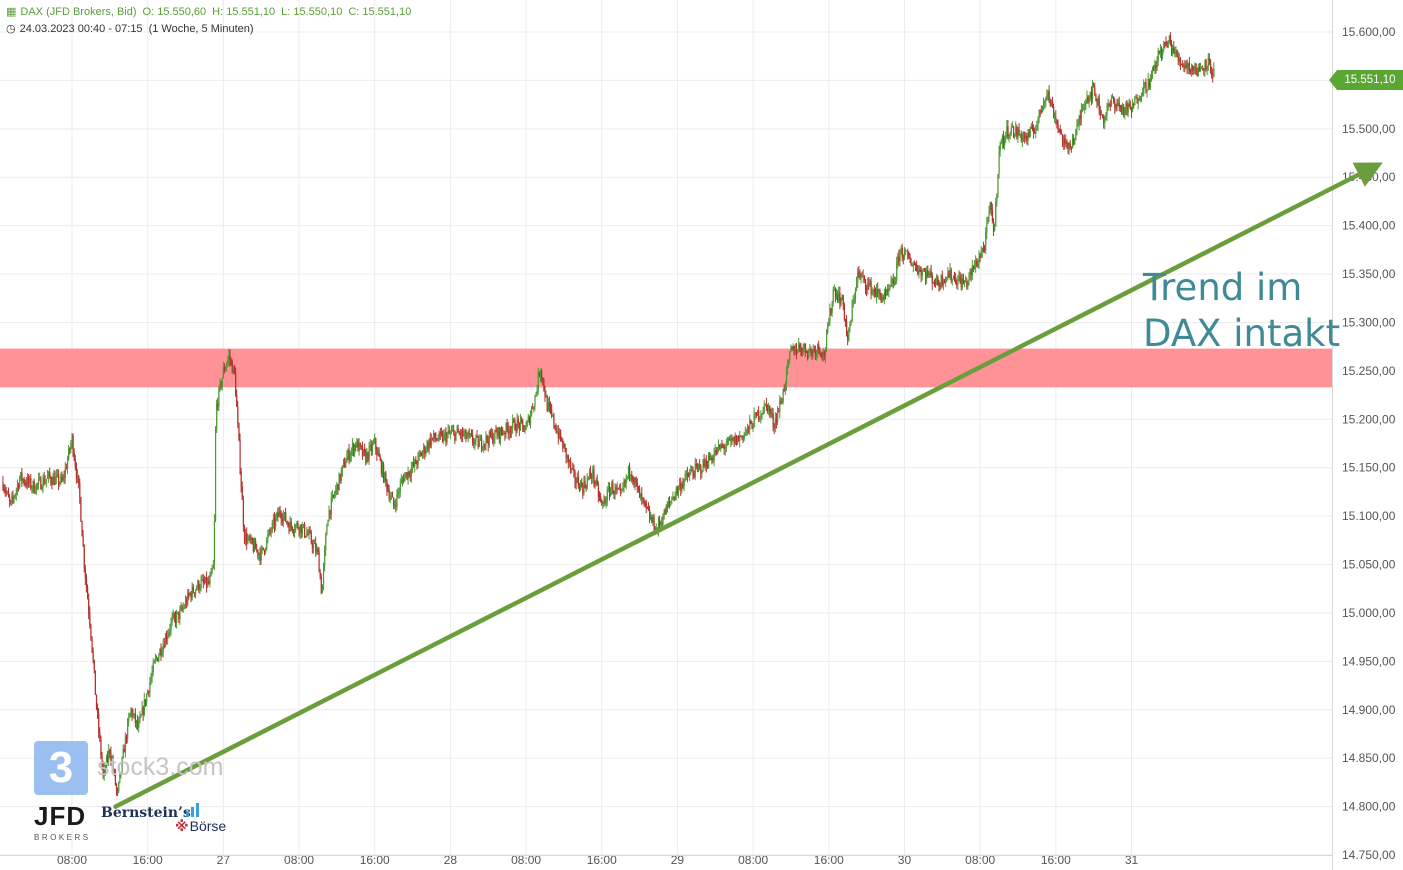 This screenshot has height=870, width=1403. I want to click on resistance-zone, so click(666, 368).